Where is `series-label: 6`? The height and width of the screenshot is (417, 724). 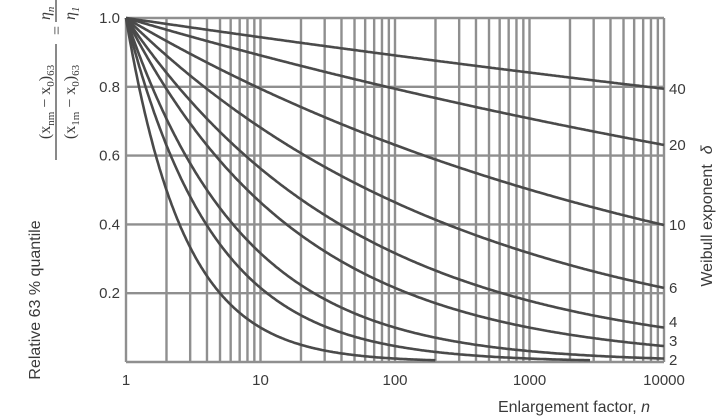 series-label: 6 is located at coordinates (673, 288).